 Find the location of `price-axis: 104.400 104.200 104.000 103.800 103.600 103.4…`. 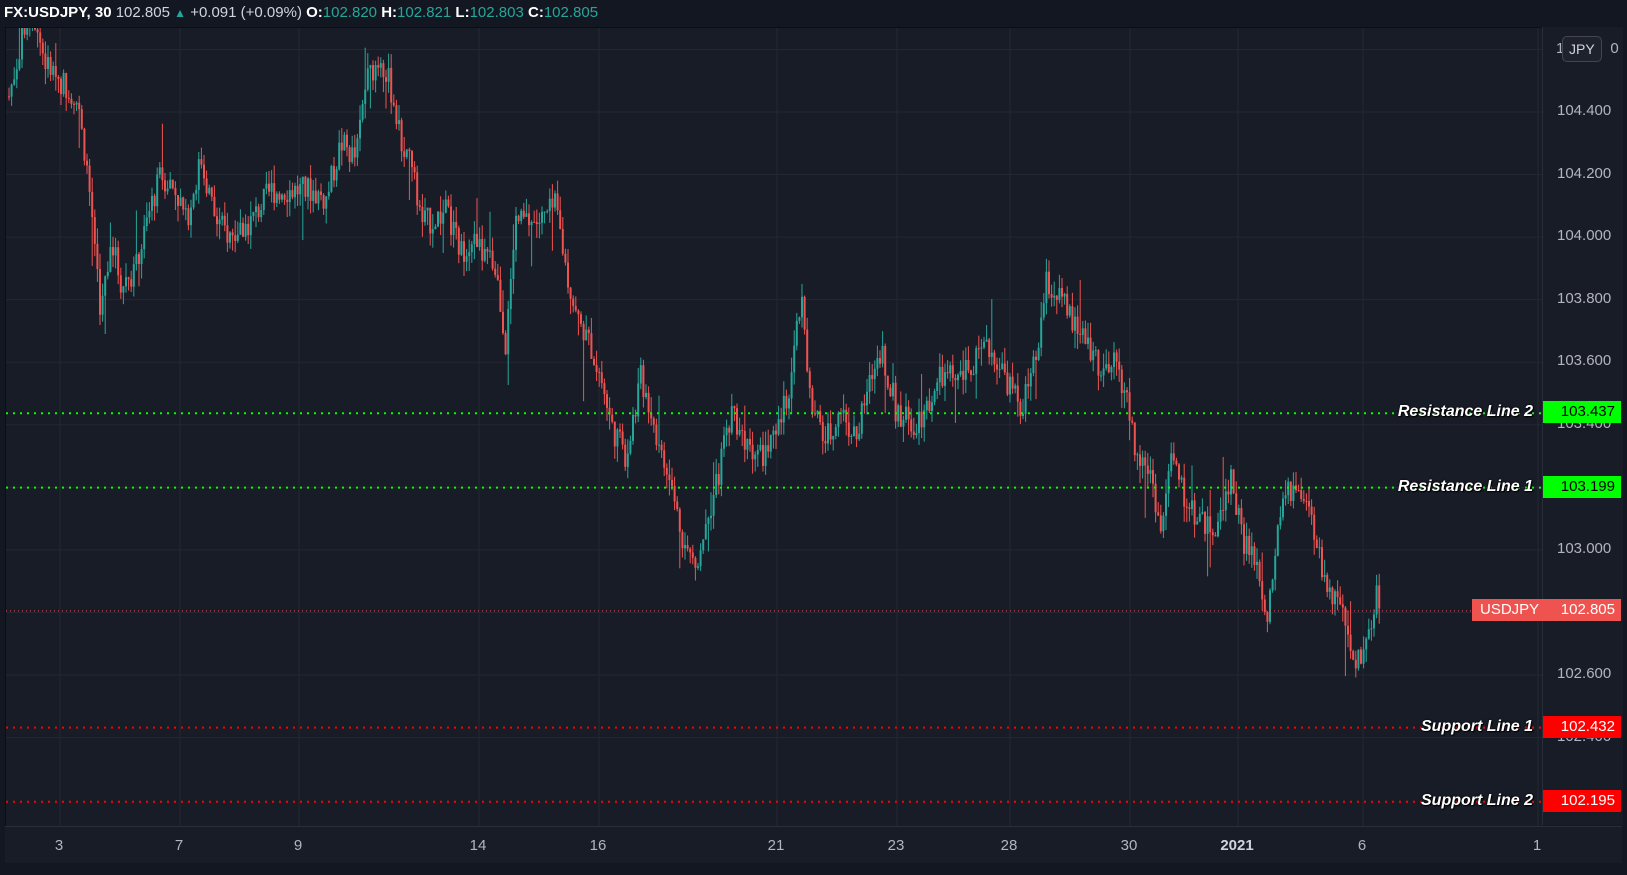

price-axis: 104.400 104.200 104.000 103.800 103.600 103.4… is located at coordinates (1582, 426).